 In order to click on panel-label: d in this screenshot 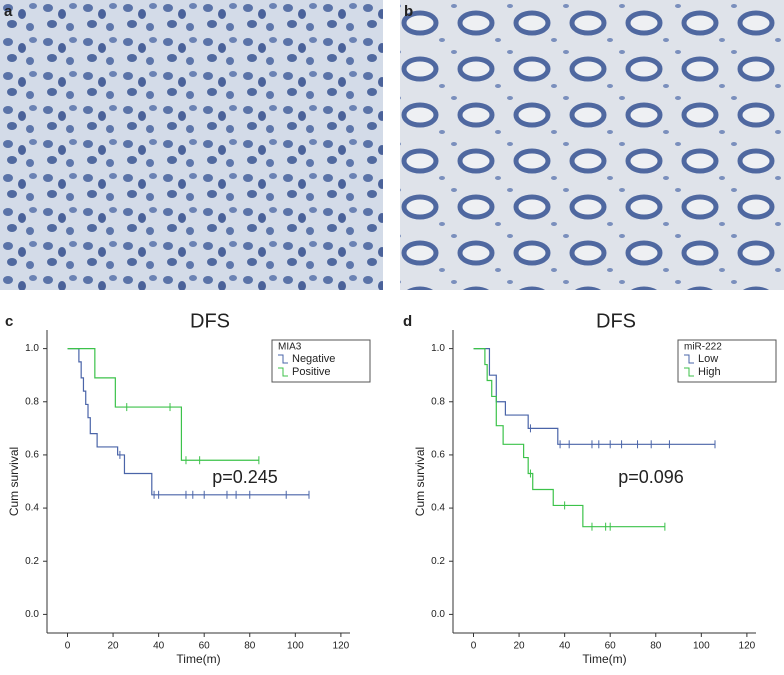, I will do `click(407, 321)`.